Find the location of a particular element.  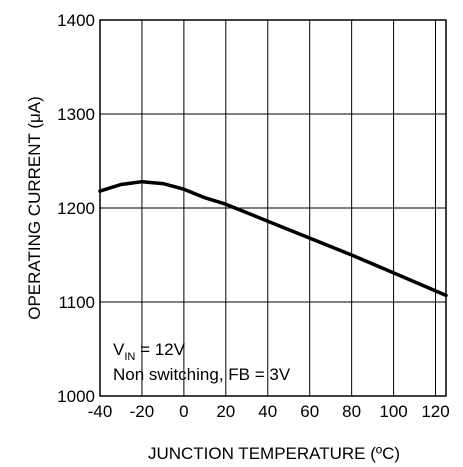

x-tick-labels: -40 -20 0 20 40 60 80 100 120 is located at coordinates (269, 411).